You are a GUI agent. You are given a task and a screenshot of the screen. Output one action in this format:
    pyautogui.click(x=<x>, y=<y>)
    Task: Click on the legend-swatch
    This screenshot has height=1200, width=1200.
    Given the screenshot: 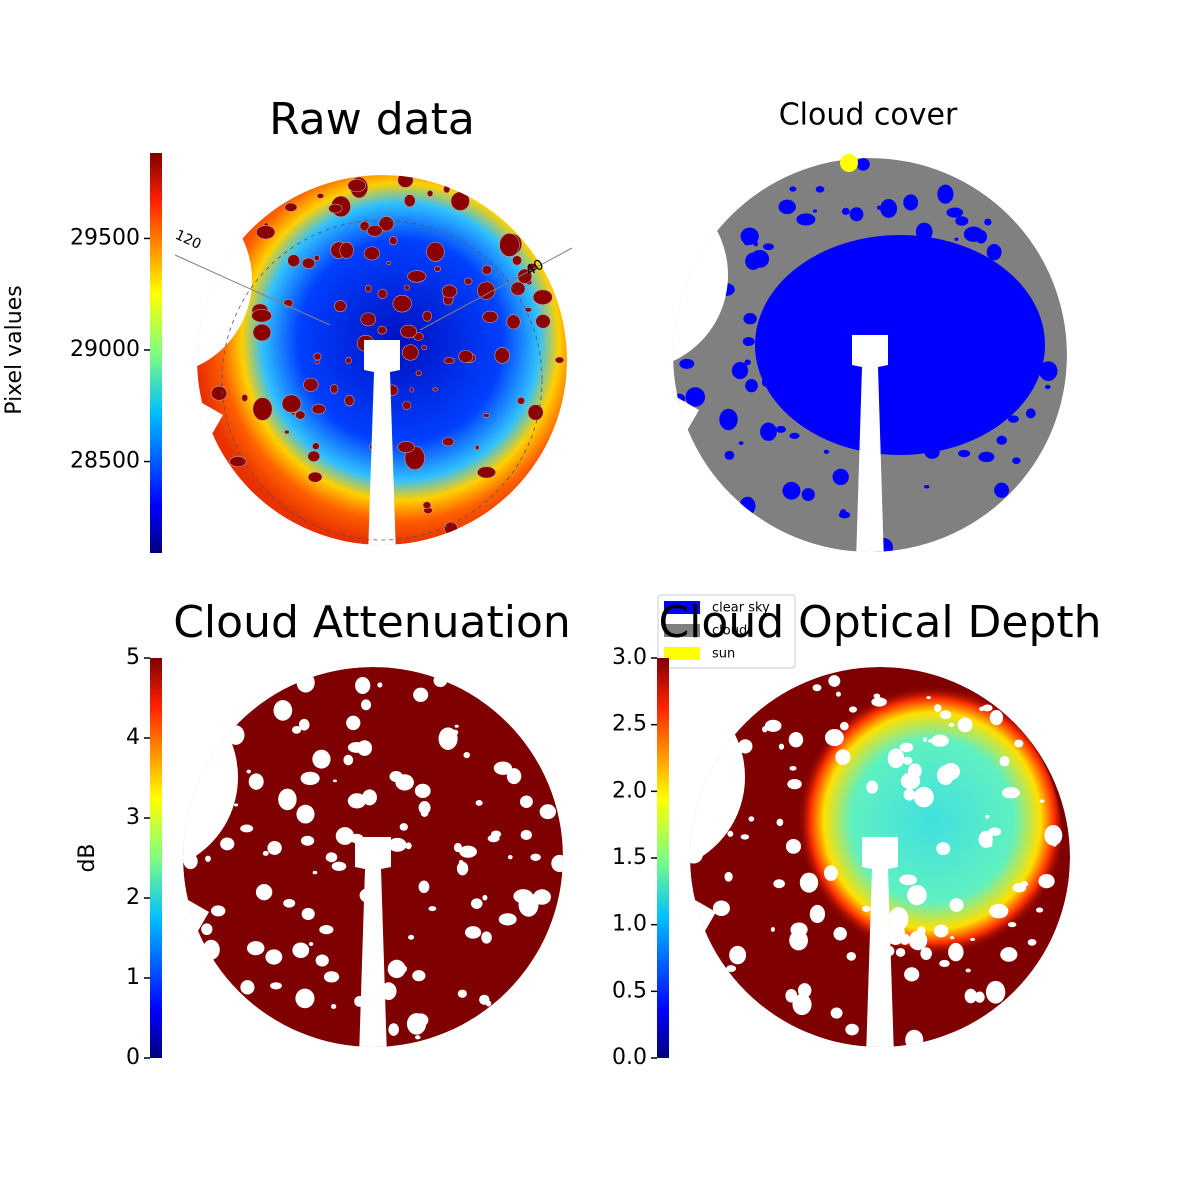 What is the action you would take?
    pyautogui.click(x=682, y=607)
    